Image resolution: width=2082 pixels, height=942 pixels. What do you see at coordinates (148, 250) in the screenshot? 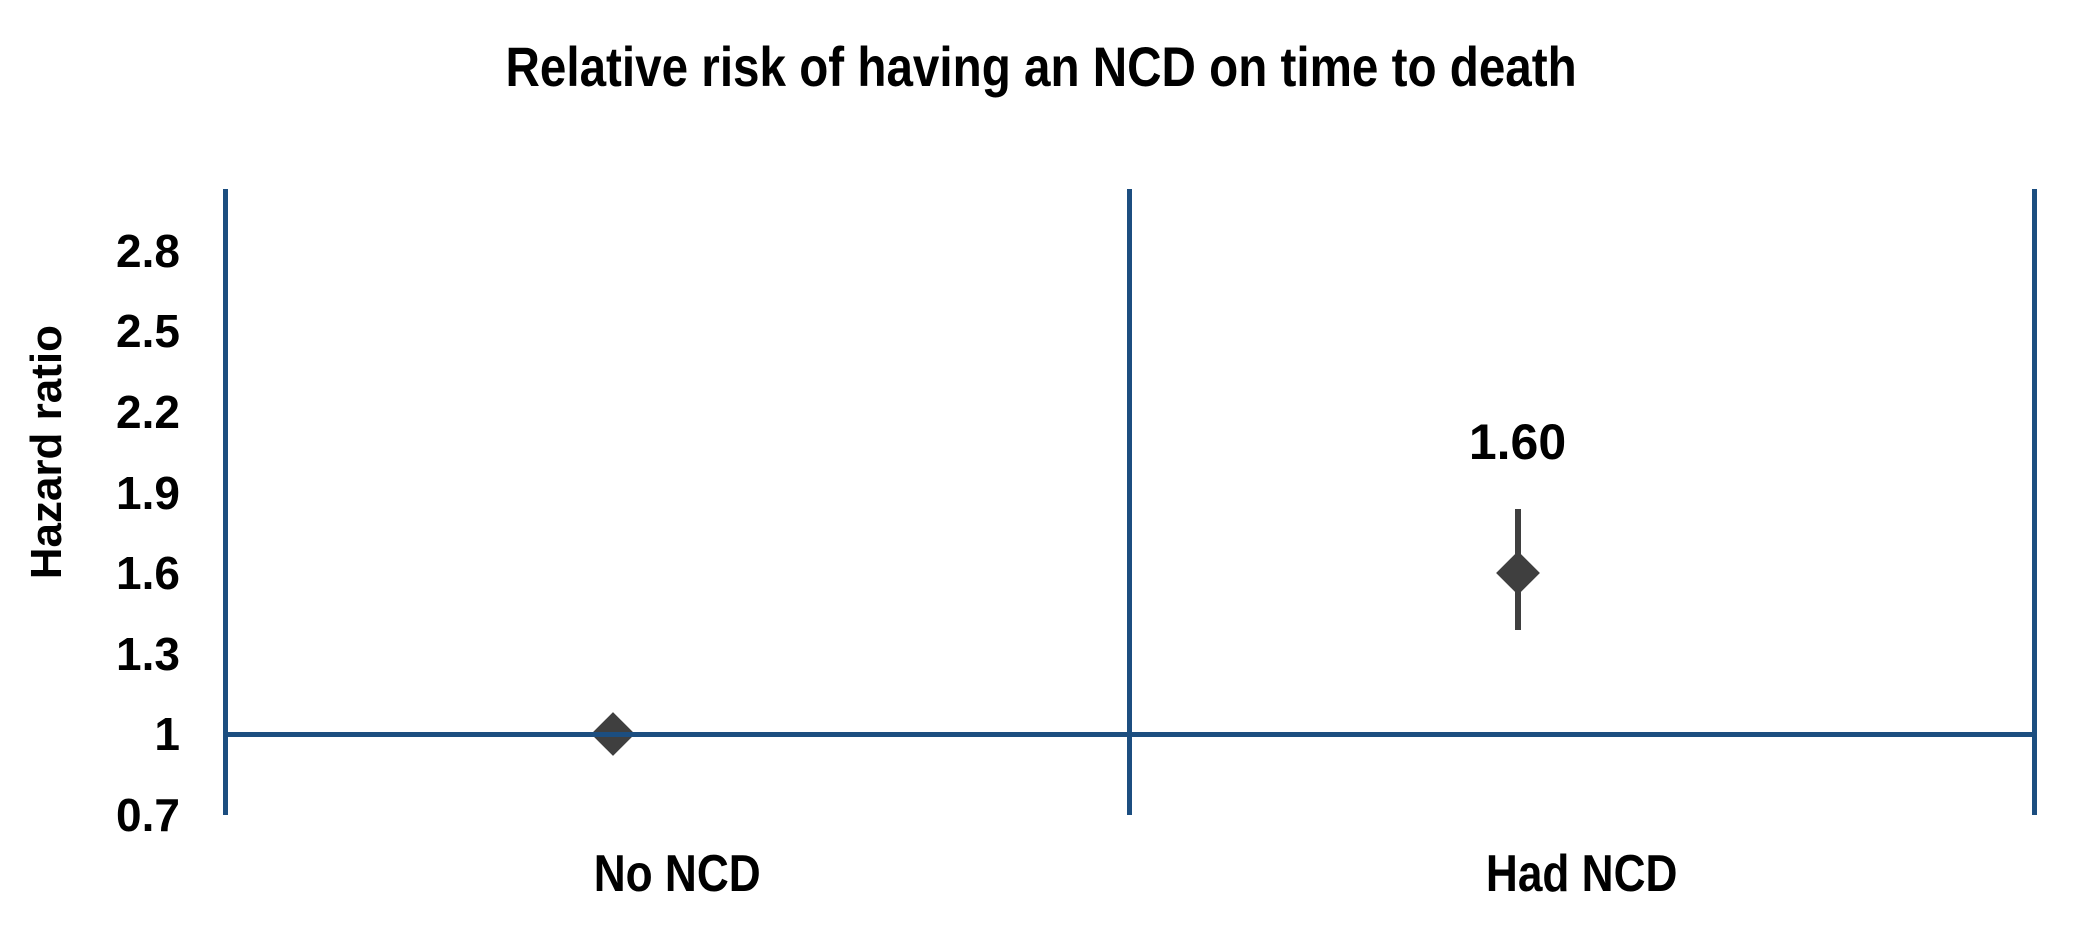
I see `y-tick-label-2-8: 2.8` at bounding box center [148, 250].